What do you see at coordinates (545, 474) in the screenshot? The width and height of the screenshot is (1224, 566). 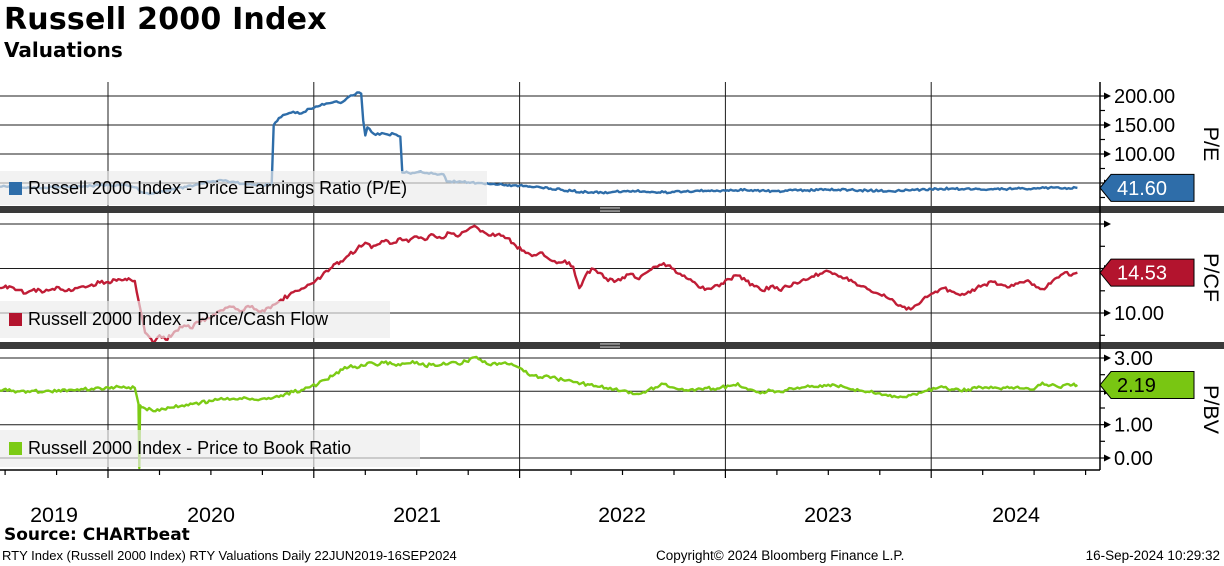 I see `x-axis-ticks` at bounding box center [545, 474].